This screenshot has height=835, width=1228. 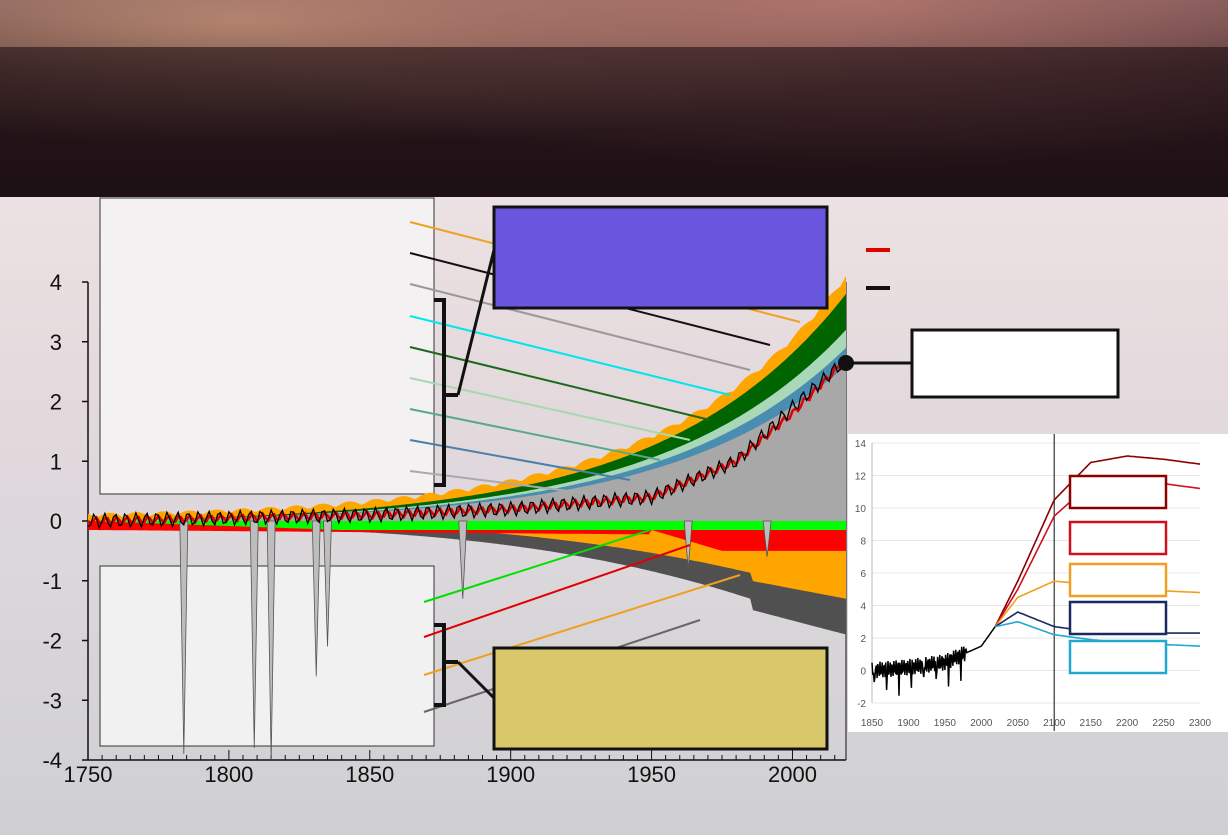 I want to click on x-tick-label: 1850, so click(x=369, y=774).